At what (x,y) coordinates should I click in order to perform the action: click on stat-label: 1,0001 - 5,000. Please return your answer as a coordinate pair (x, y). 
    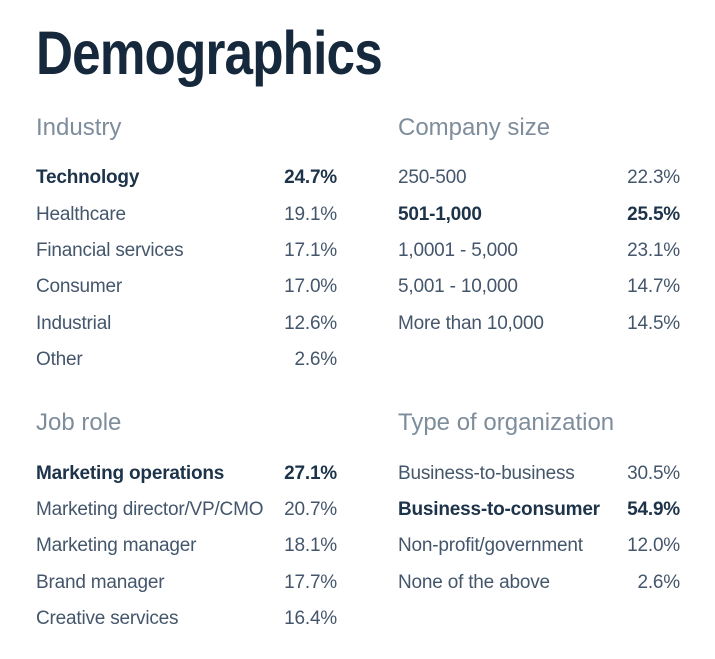
    Looking at the image, I should click on (458, 250).